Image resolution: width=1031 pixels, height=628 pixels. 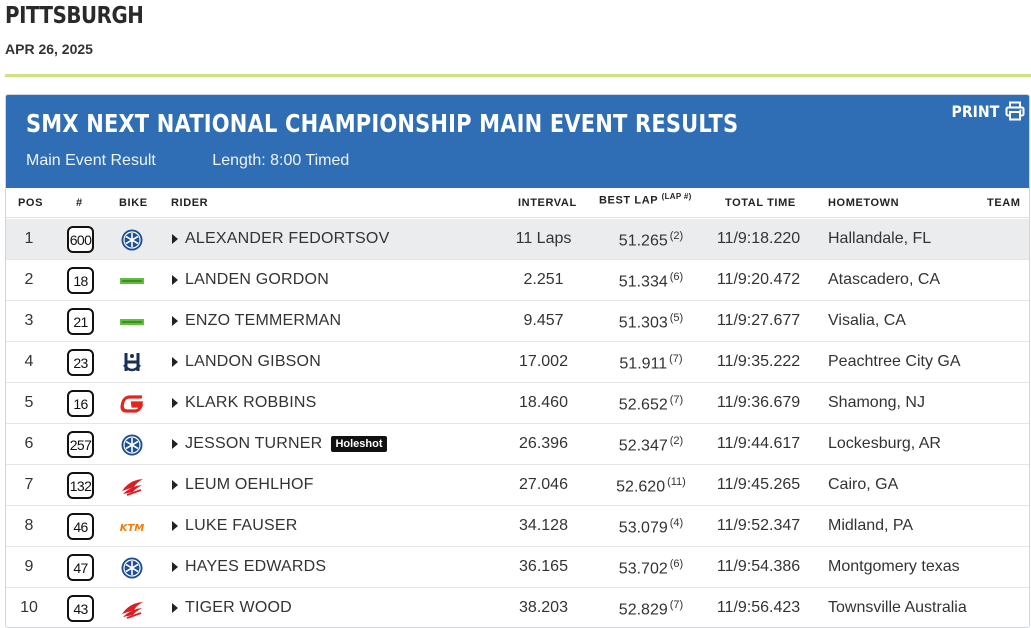 I want to click on position-cell: 2, so click(x=29, y=279).